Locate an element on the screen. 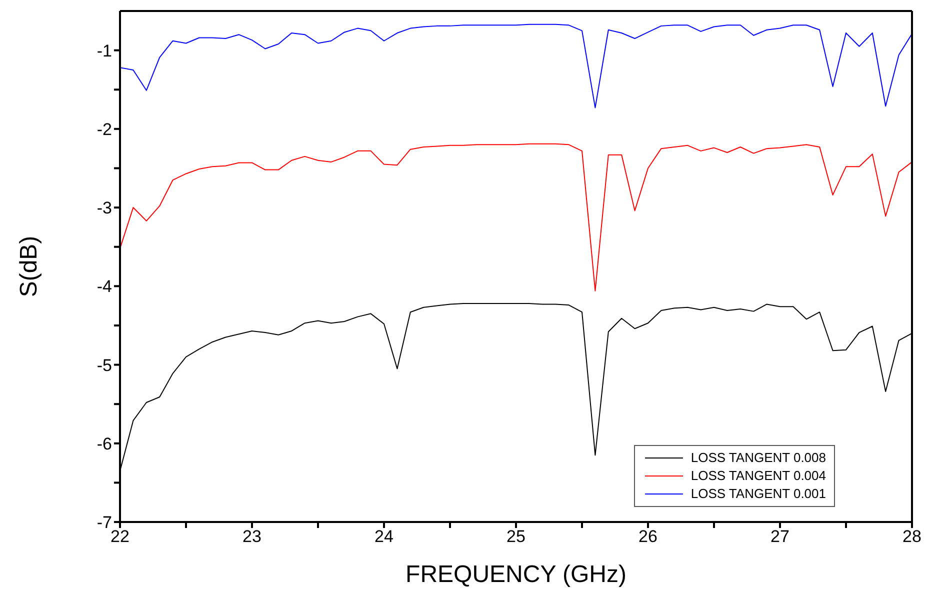 The image size is (929, 604). y-tick-label: -5 is located at coordinates (104, 365).